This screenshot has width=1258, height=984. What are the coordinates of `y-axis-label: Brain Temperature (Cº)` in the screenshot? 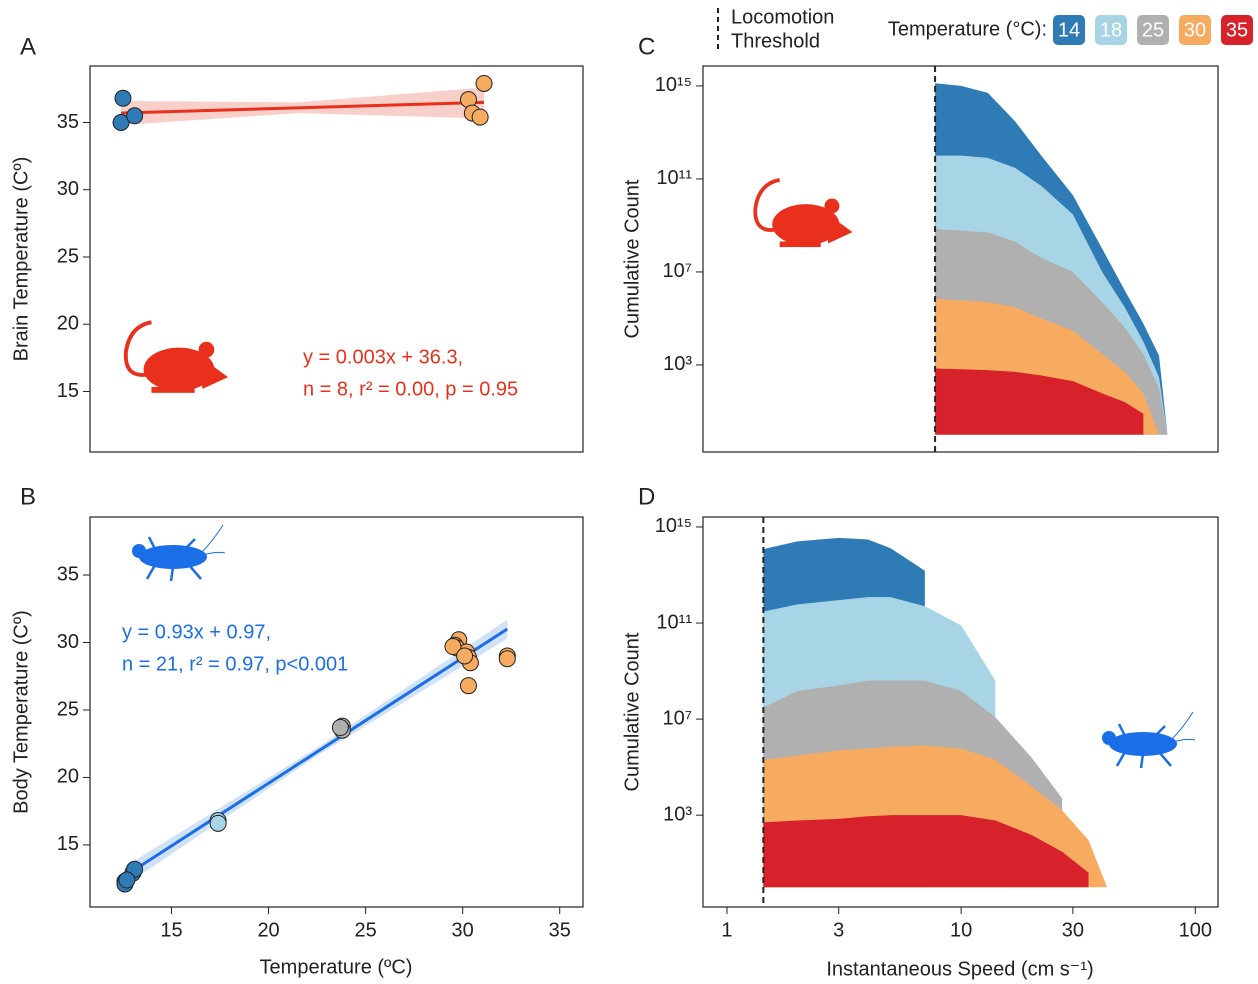 It's located at (21, 259).